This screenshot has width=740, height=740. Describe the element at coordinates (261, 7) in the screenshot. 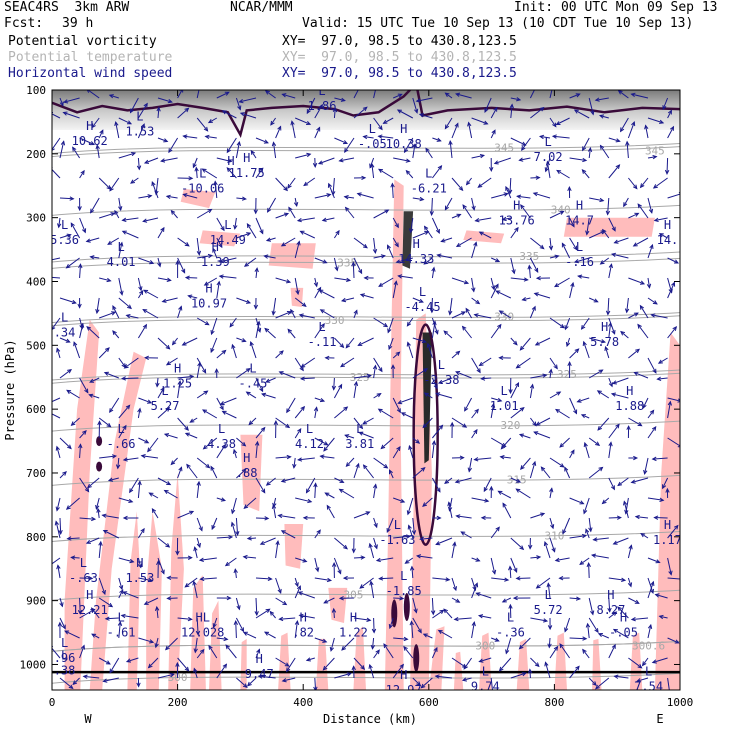

I see `org-name: NCAR/MMM` at that location.